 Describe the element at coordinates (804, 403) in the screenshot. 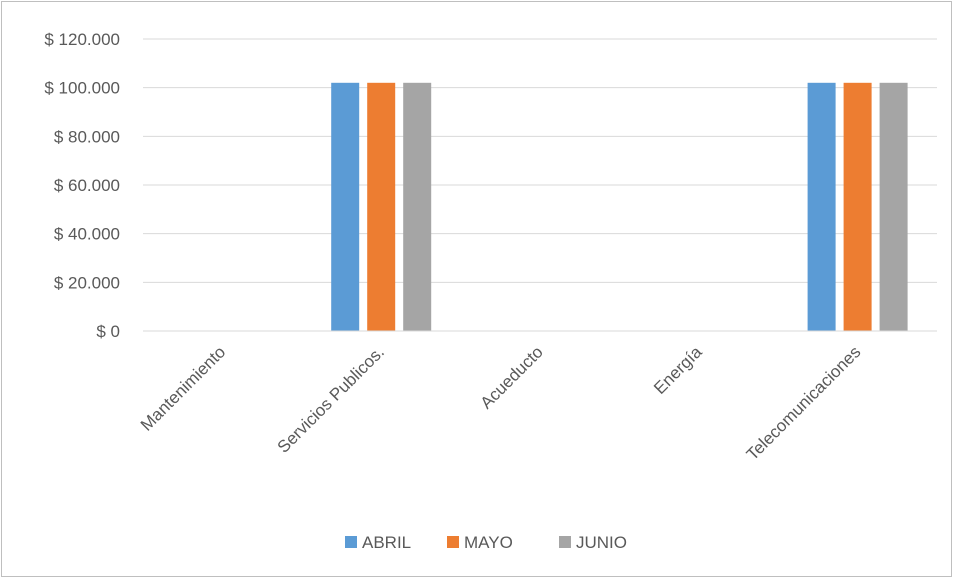

I see `x-category-label: Telecomunicaciones` at that location.